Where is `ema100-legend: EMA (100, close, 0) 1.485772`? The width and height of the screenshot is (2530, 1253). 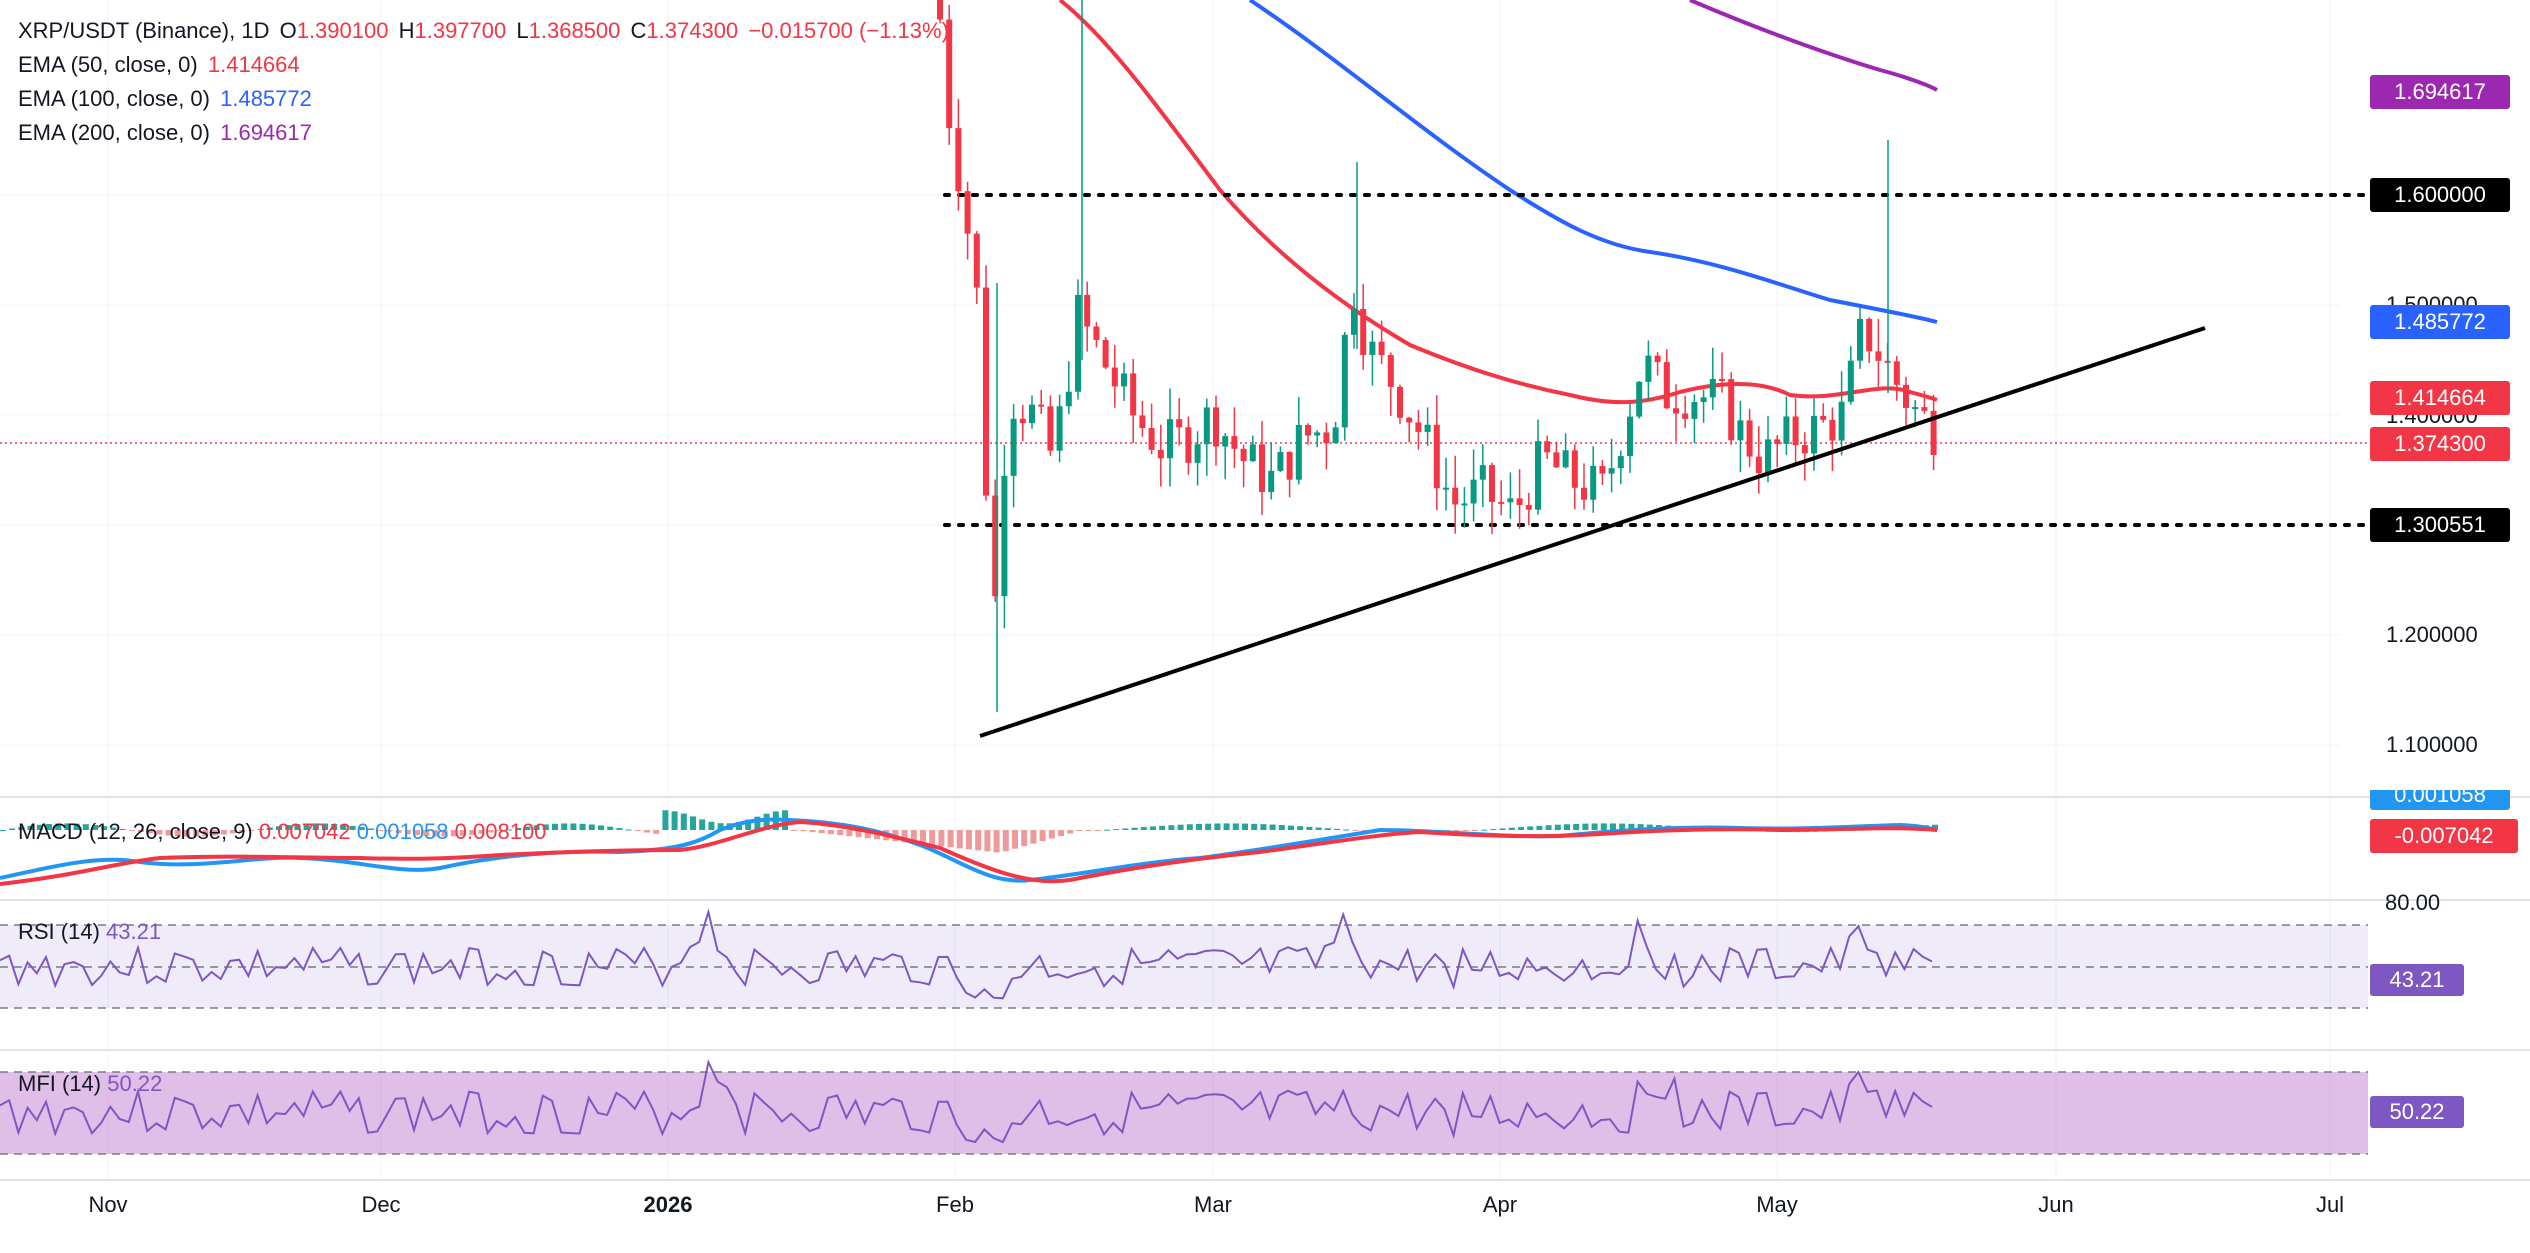
ema100-legend: EMA (100, close, 0) 1.485772 is located at coordinates (167, 99).